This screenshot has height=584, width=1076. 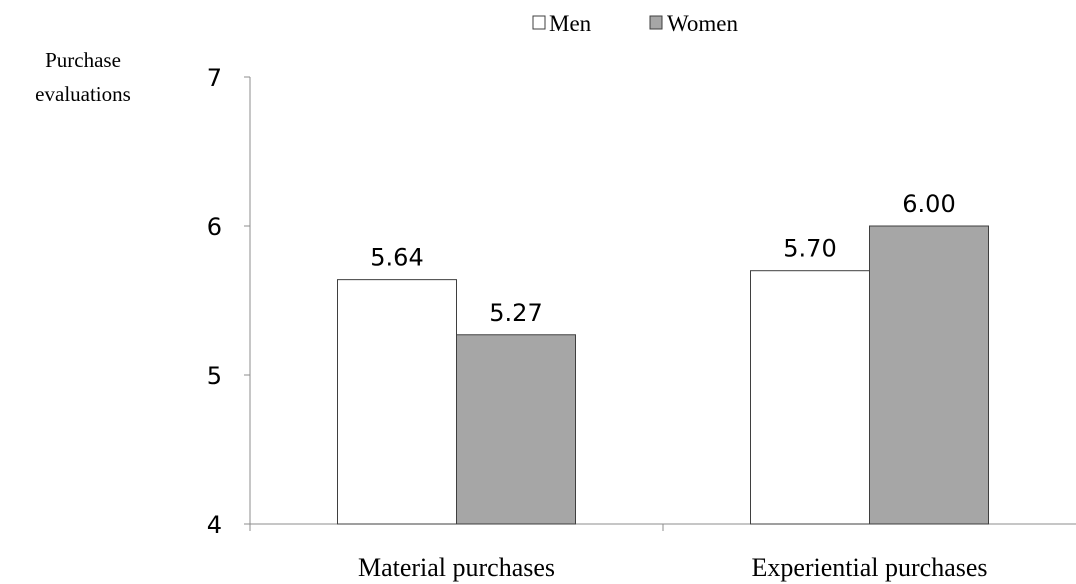 What do you see at coordinates (456, 567) in the screenshot?
I see `category-label-0: Material purchases` at bounding box center [456, 567].